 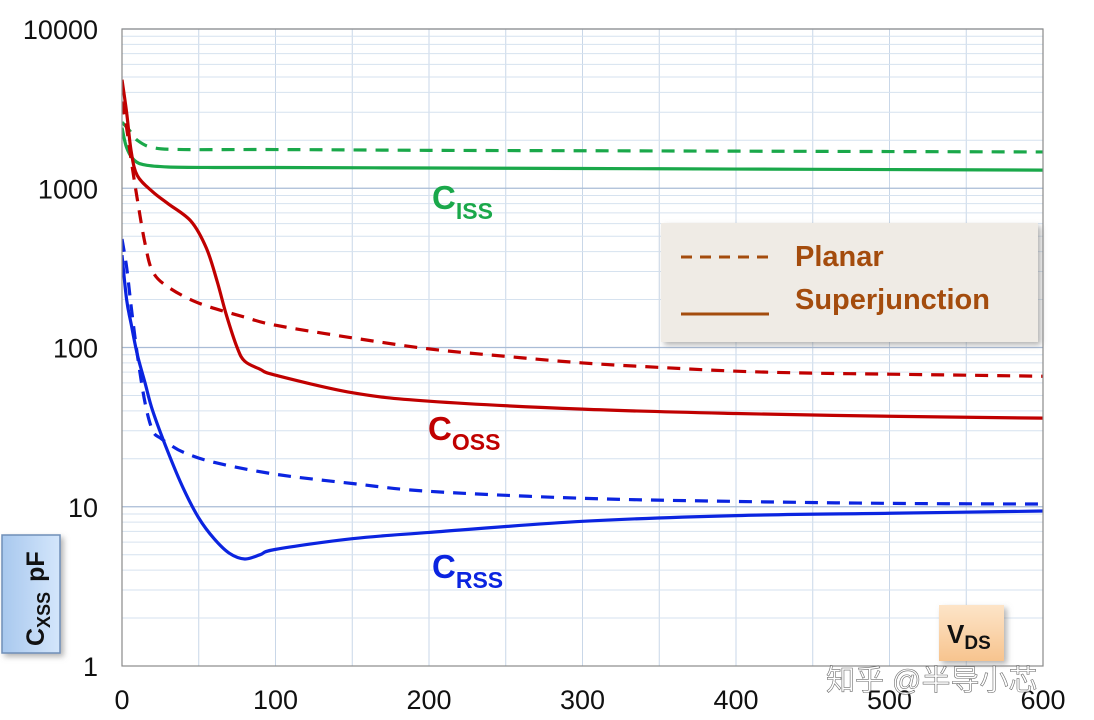 I want to click on svg-text: VDS, so click(x=969, y=636).